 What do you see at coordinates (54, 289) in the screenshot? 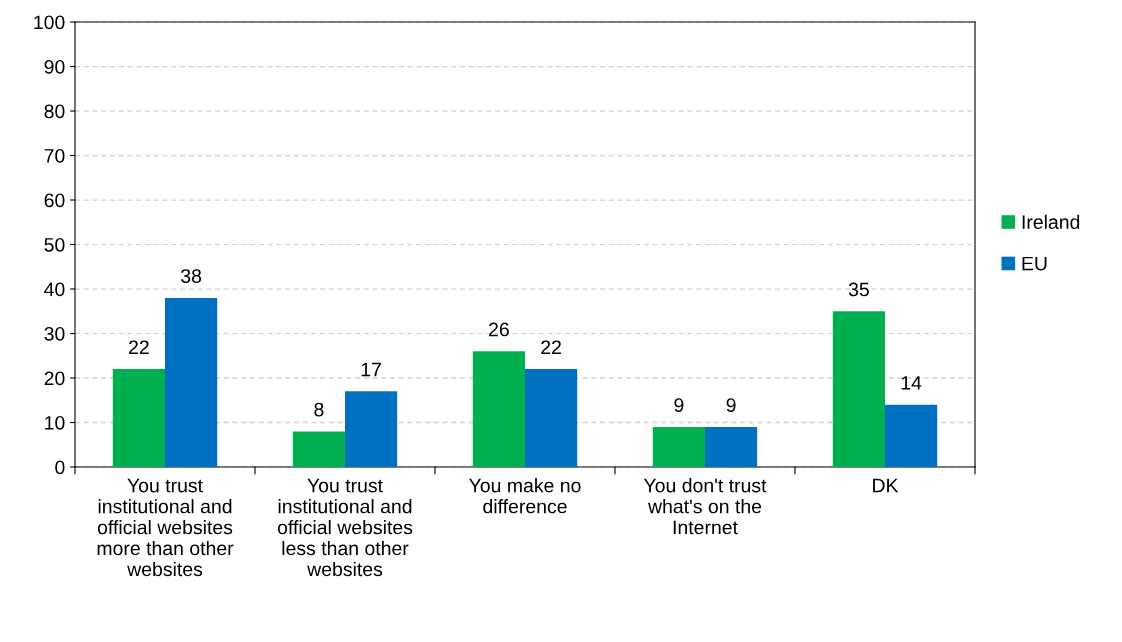
I see `y-tick-label: 40` at bounding box center [54, 289].